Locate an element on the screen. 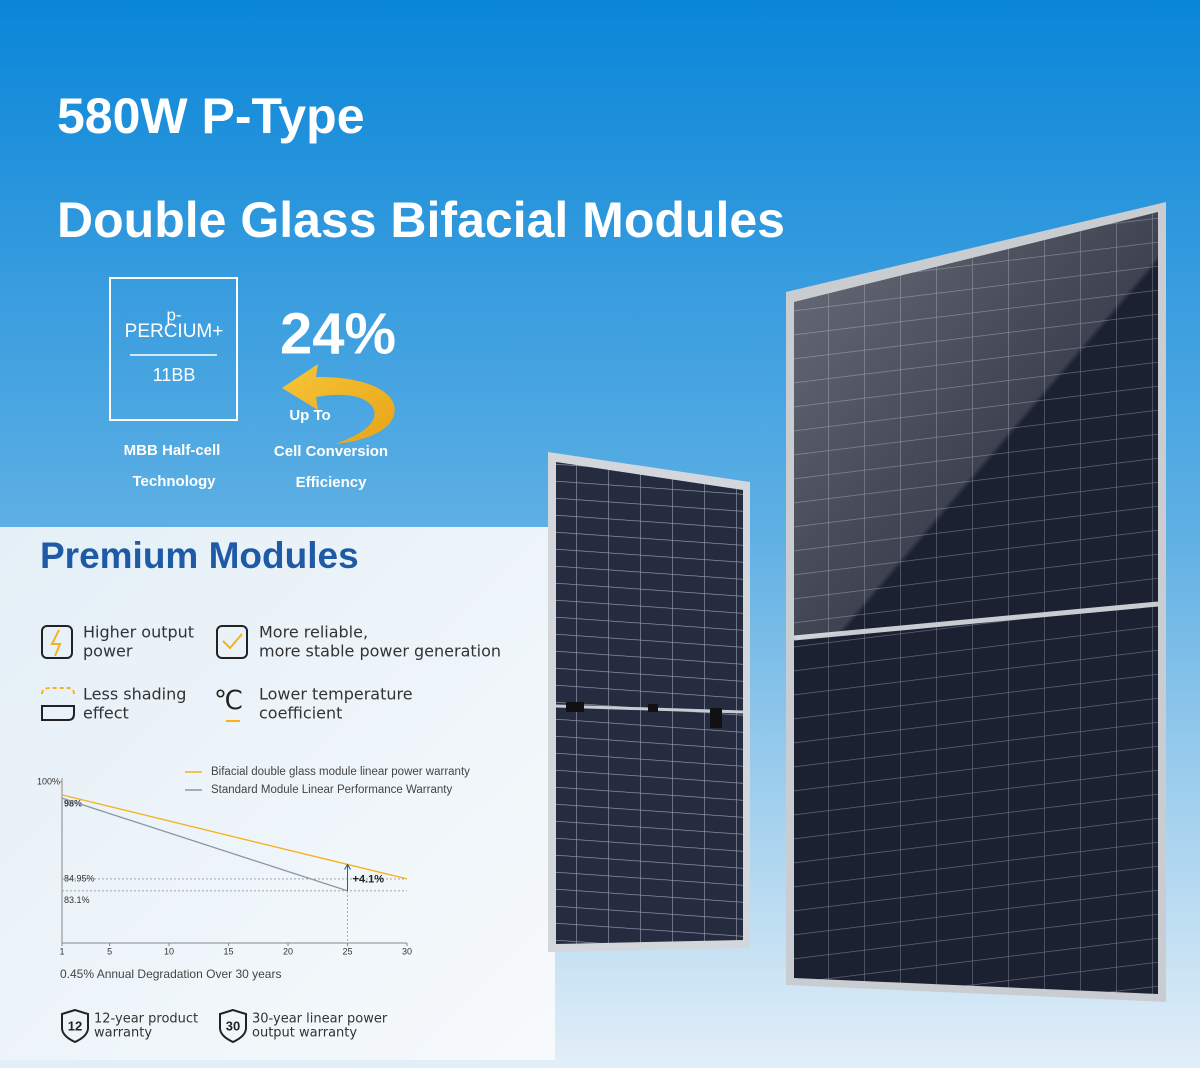 Image resolution: width=1200 pixels, height=1068 pixels. warranty-icon: 30 is located at coordinates (233, 1025).